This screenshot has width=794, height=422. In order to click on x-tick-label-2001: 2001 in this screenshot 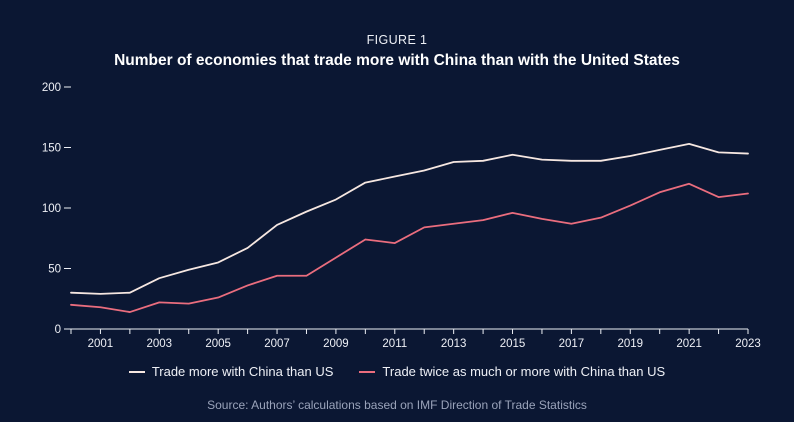, I will do `click(101, 344)`.